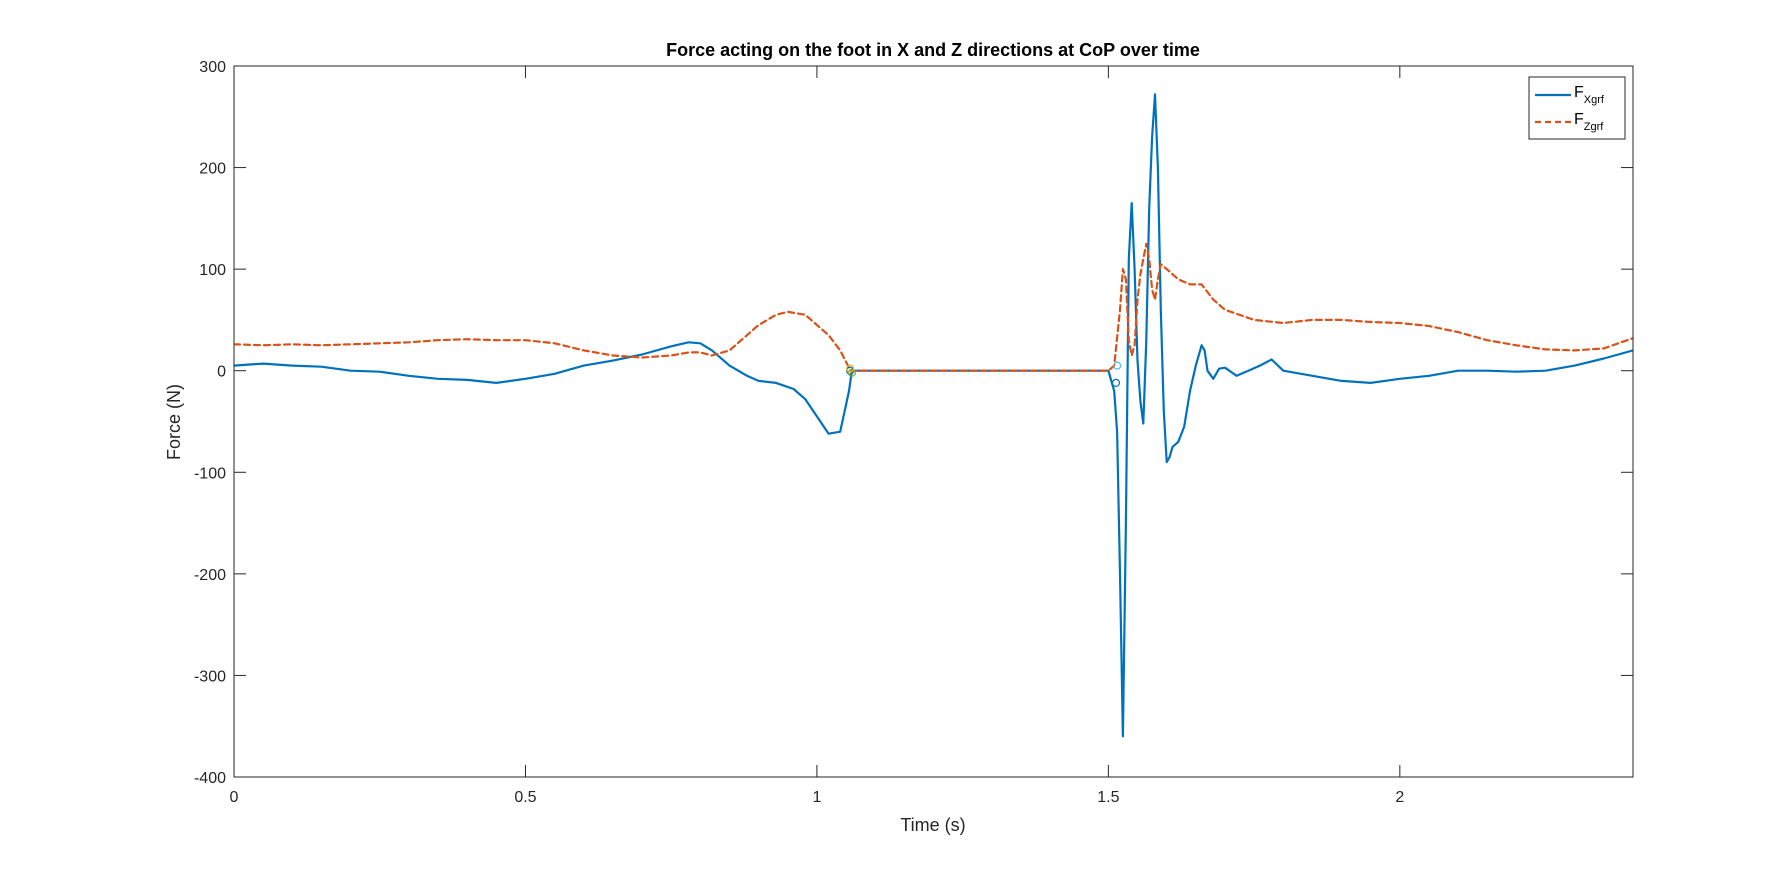  I want to click on legend-box, so click(1577, 108).